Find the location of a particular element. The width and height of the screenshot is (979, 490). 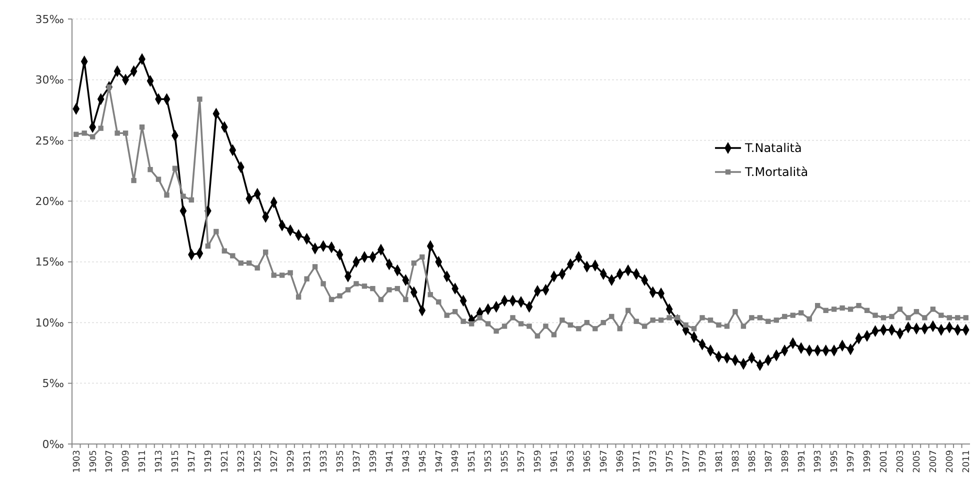

x-tick-label: 1911 is located at coordinates (143, 461).